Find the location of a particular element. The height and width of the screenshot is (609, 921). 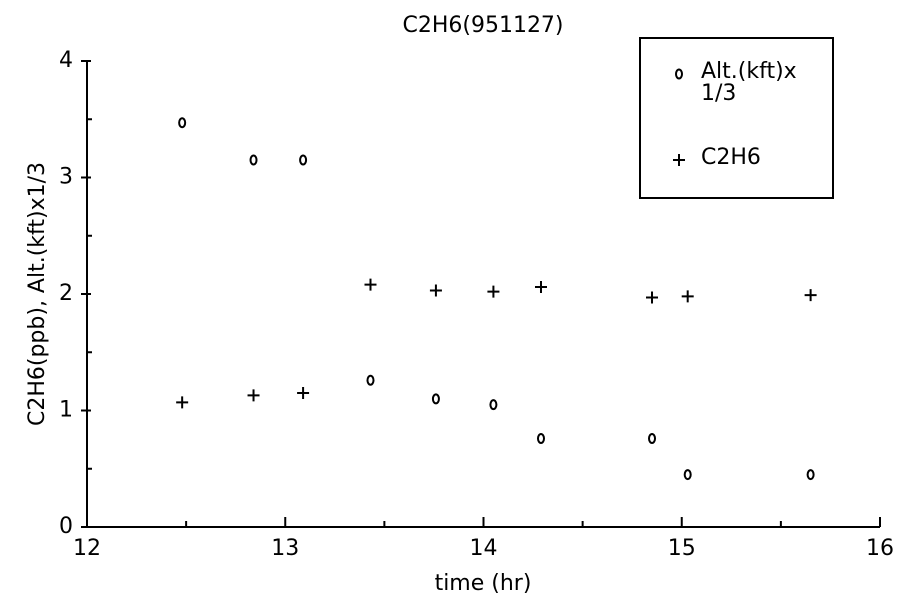

legend-item: Alt.(kft)x 1/3 is located at coordinates (733, 83).